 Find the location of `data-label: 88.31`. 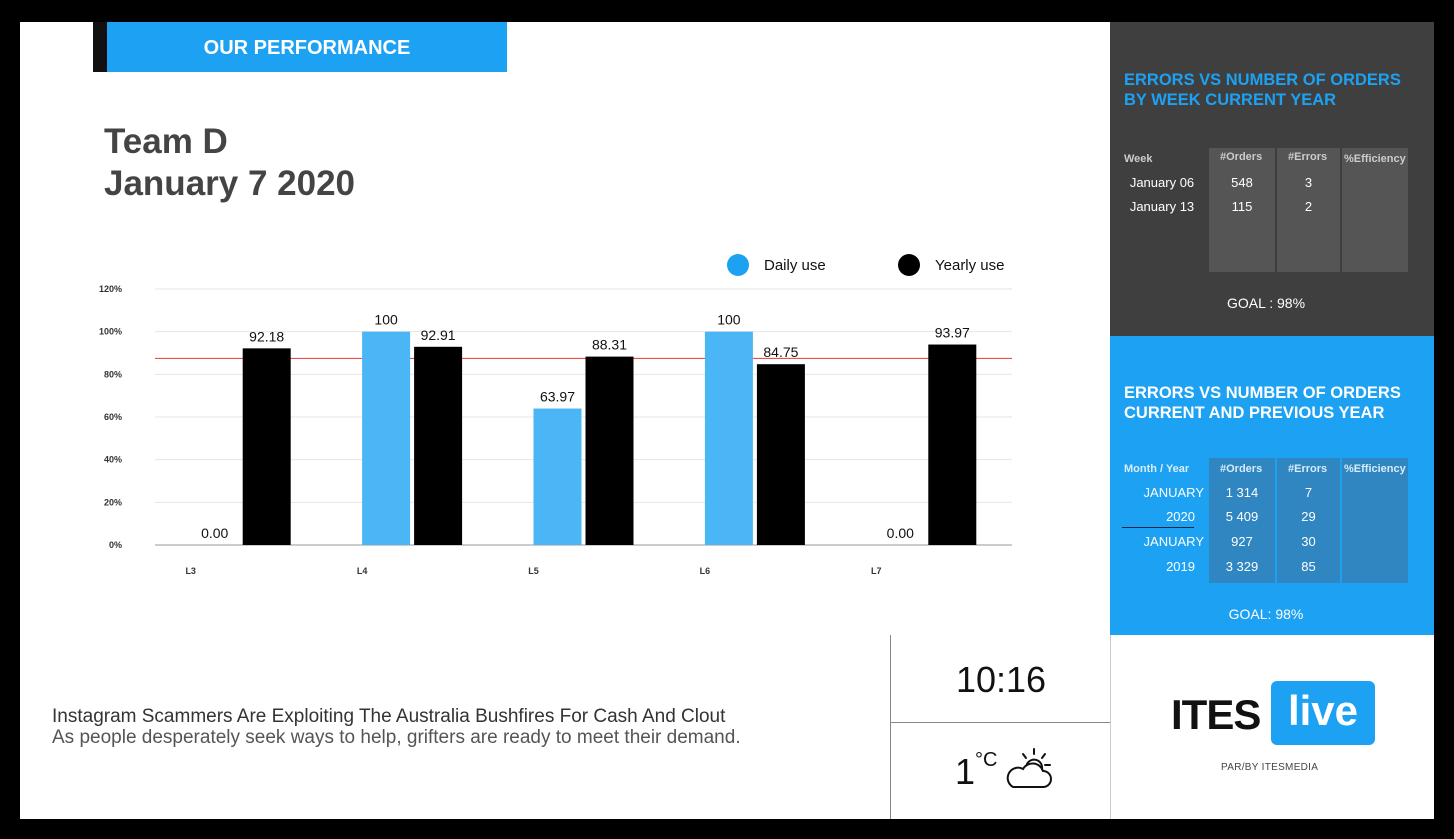

data-label: 88.31 is located at coordinates (609, 345).